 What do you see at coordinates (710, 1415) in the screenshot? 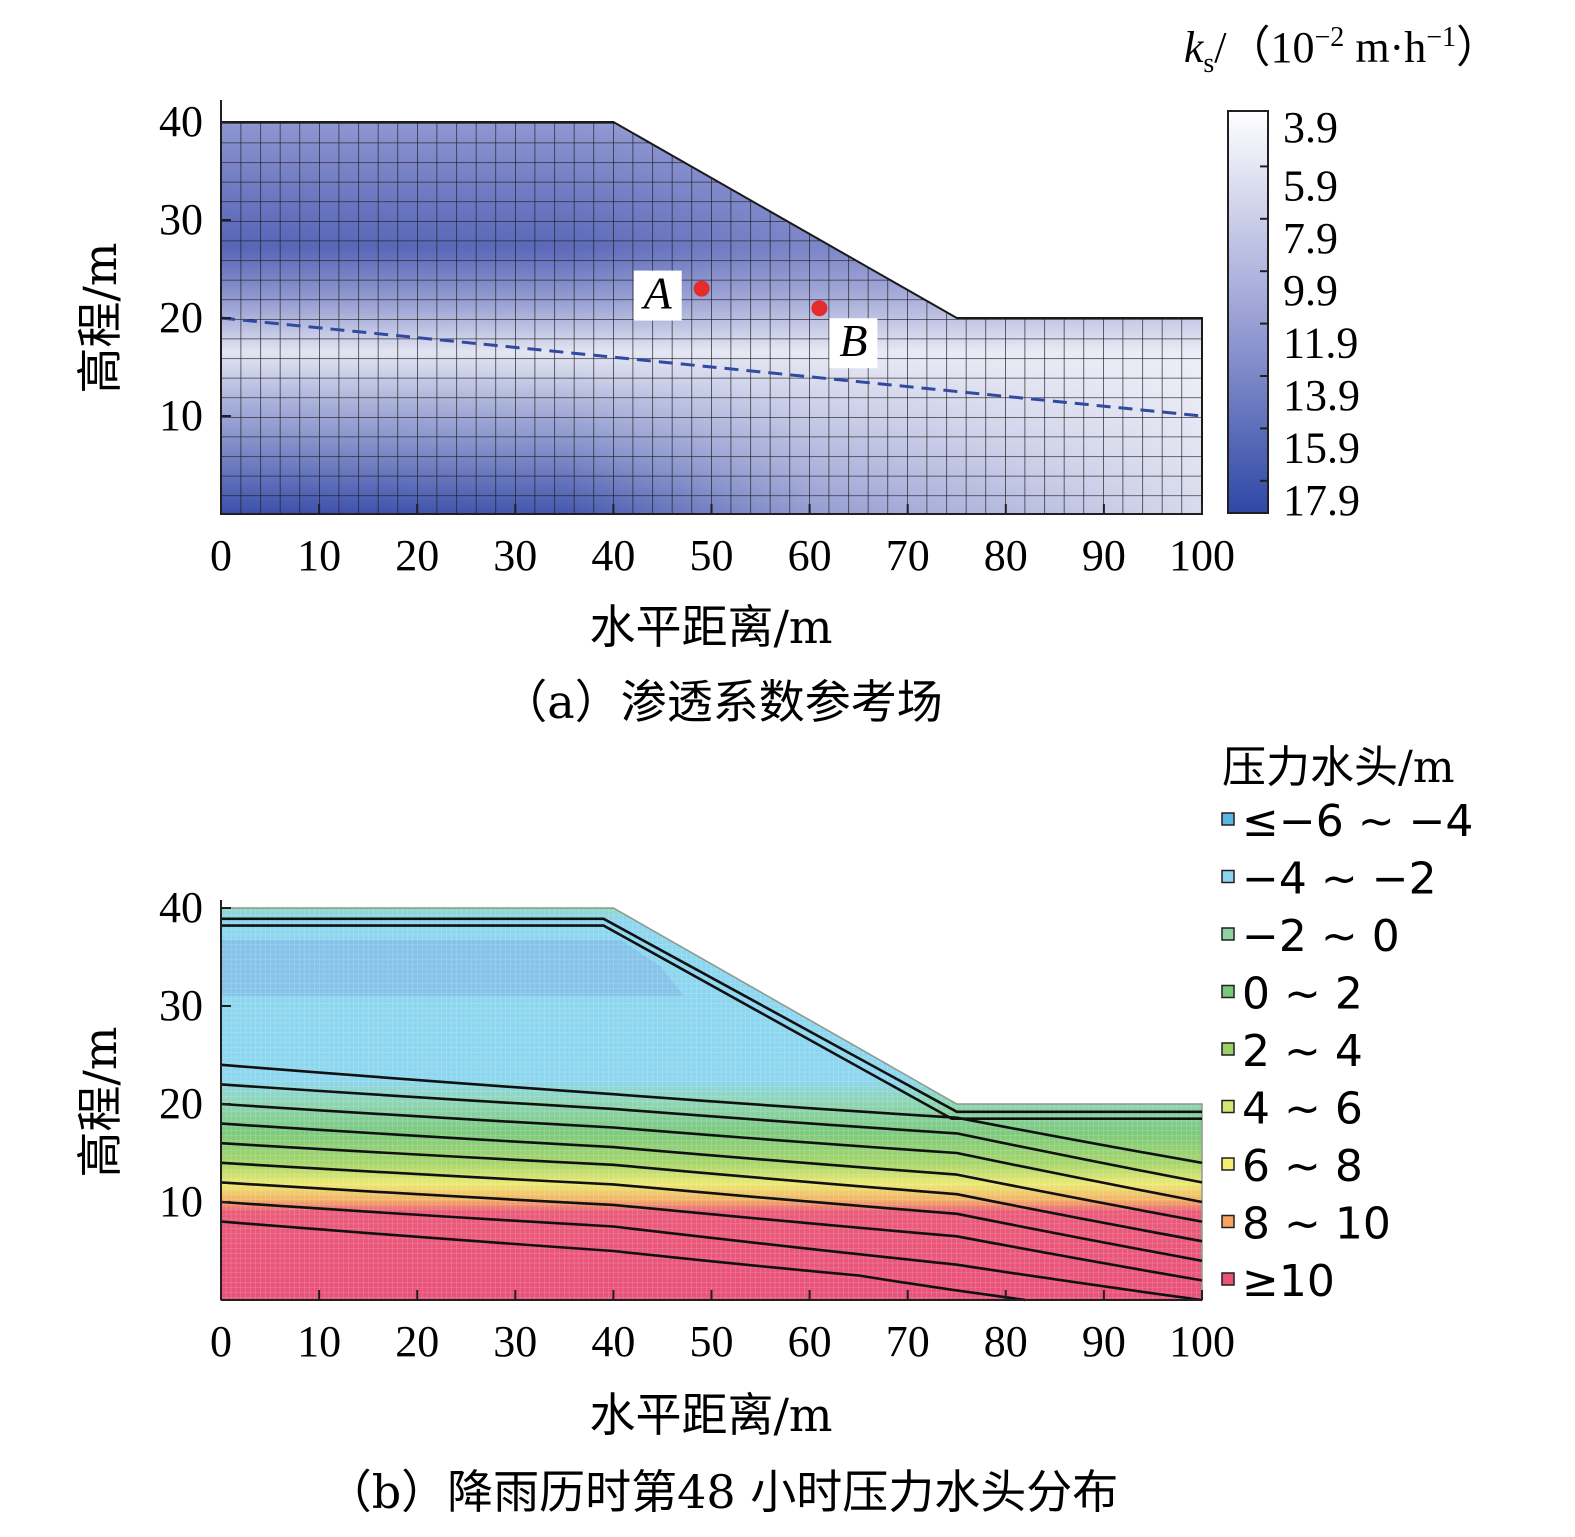
I see `x-axis-title-b: 水平距离/m` at bounding box center [710, 1415].